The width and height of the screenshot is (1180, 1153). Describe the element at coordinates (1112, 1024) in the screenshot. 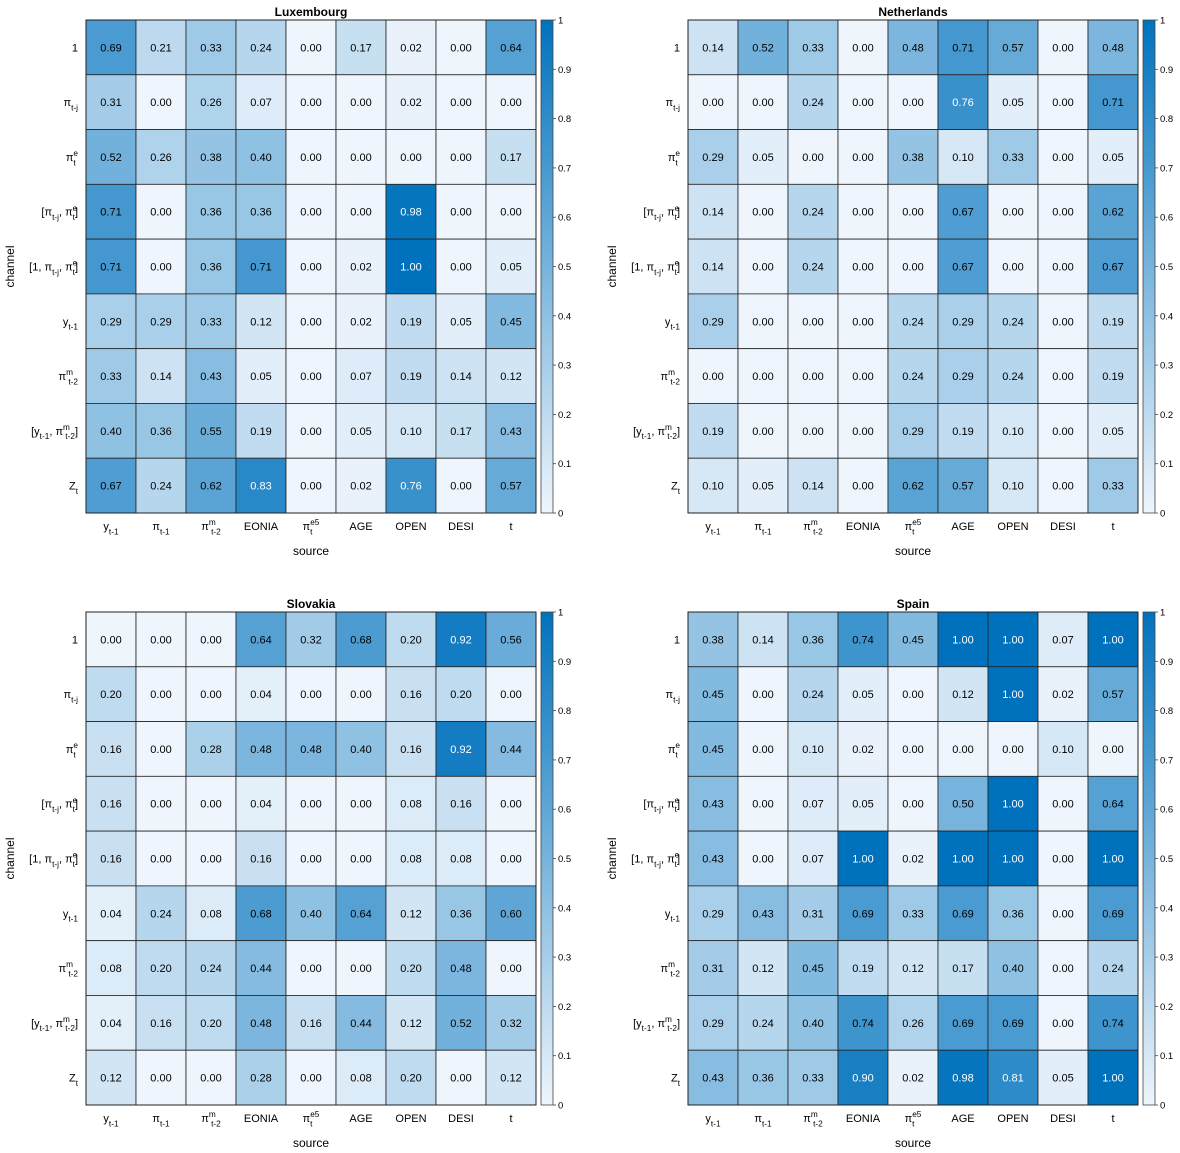

I see `cell-value-label: 0.74` at that location.